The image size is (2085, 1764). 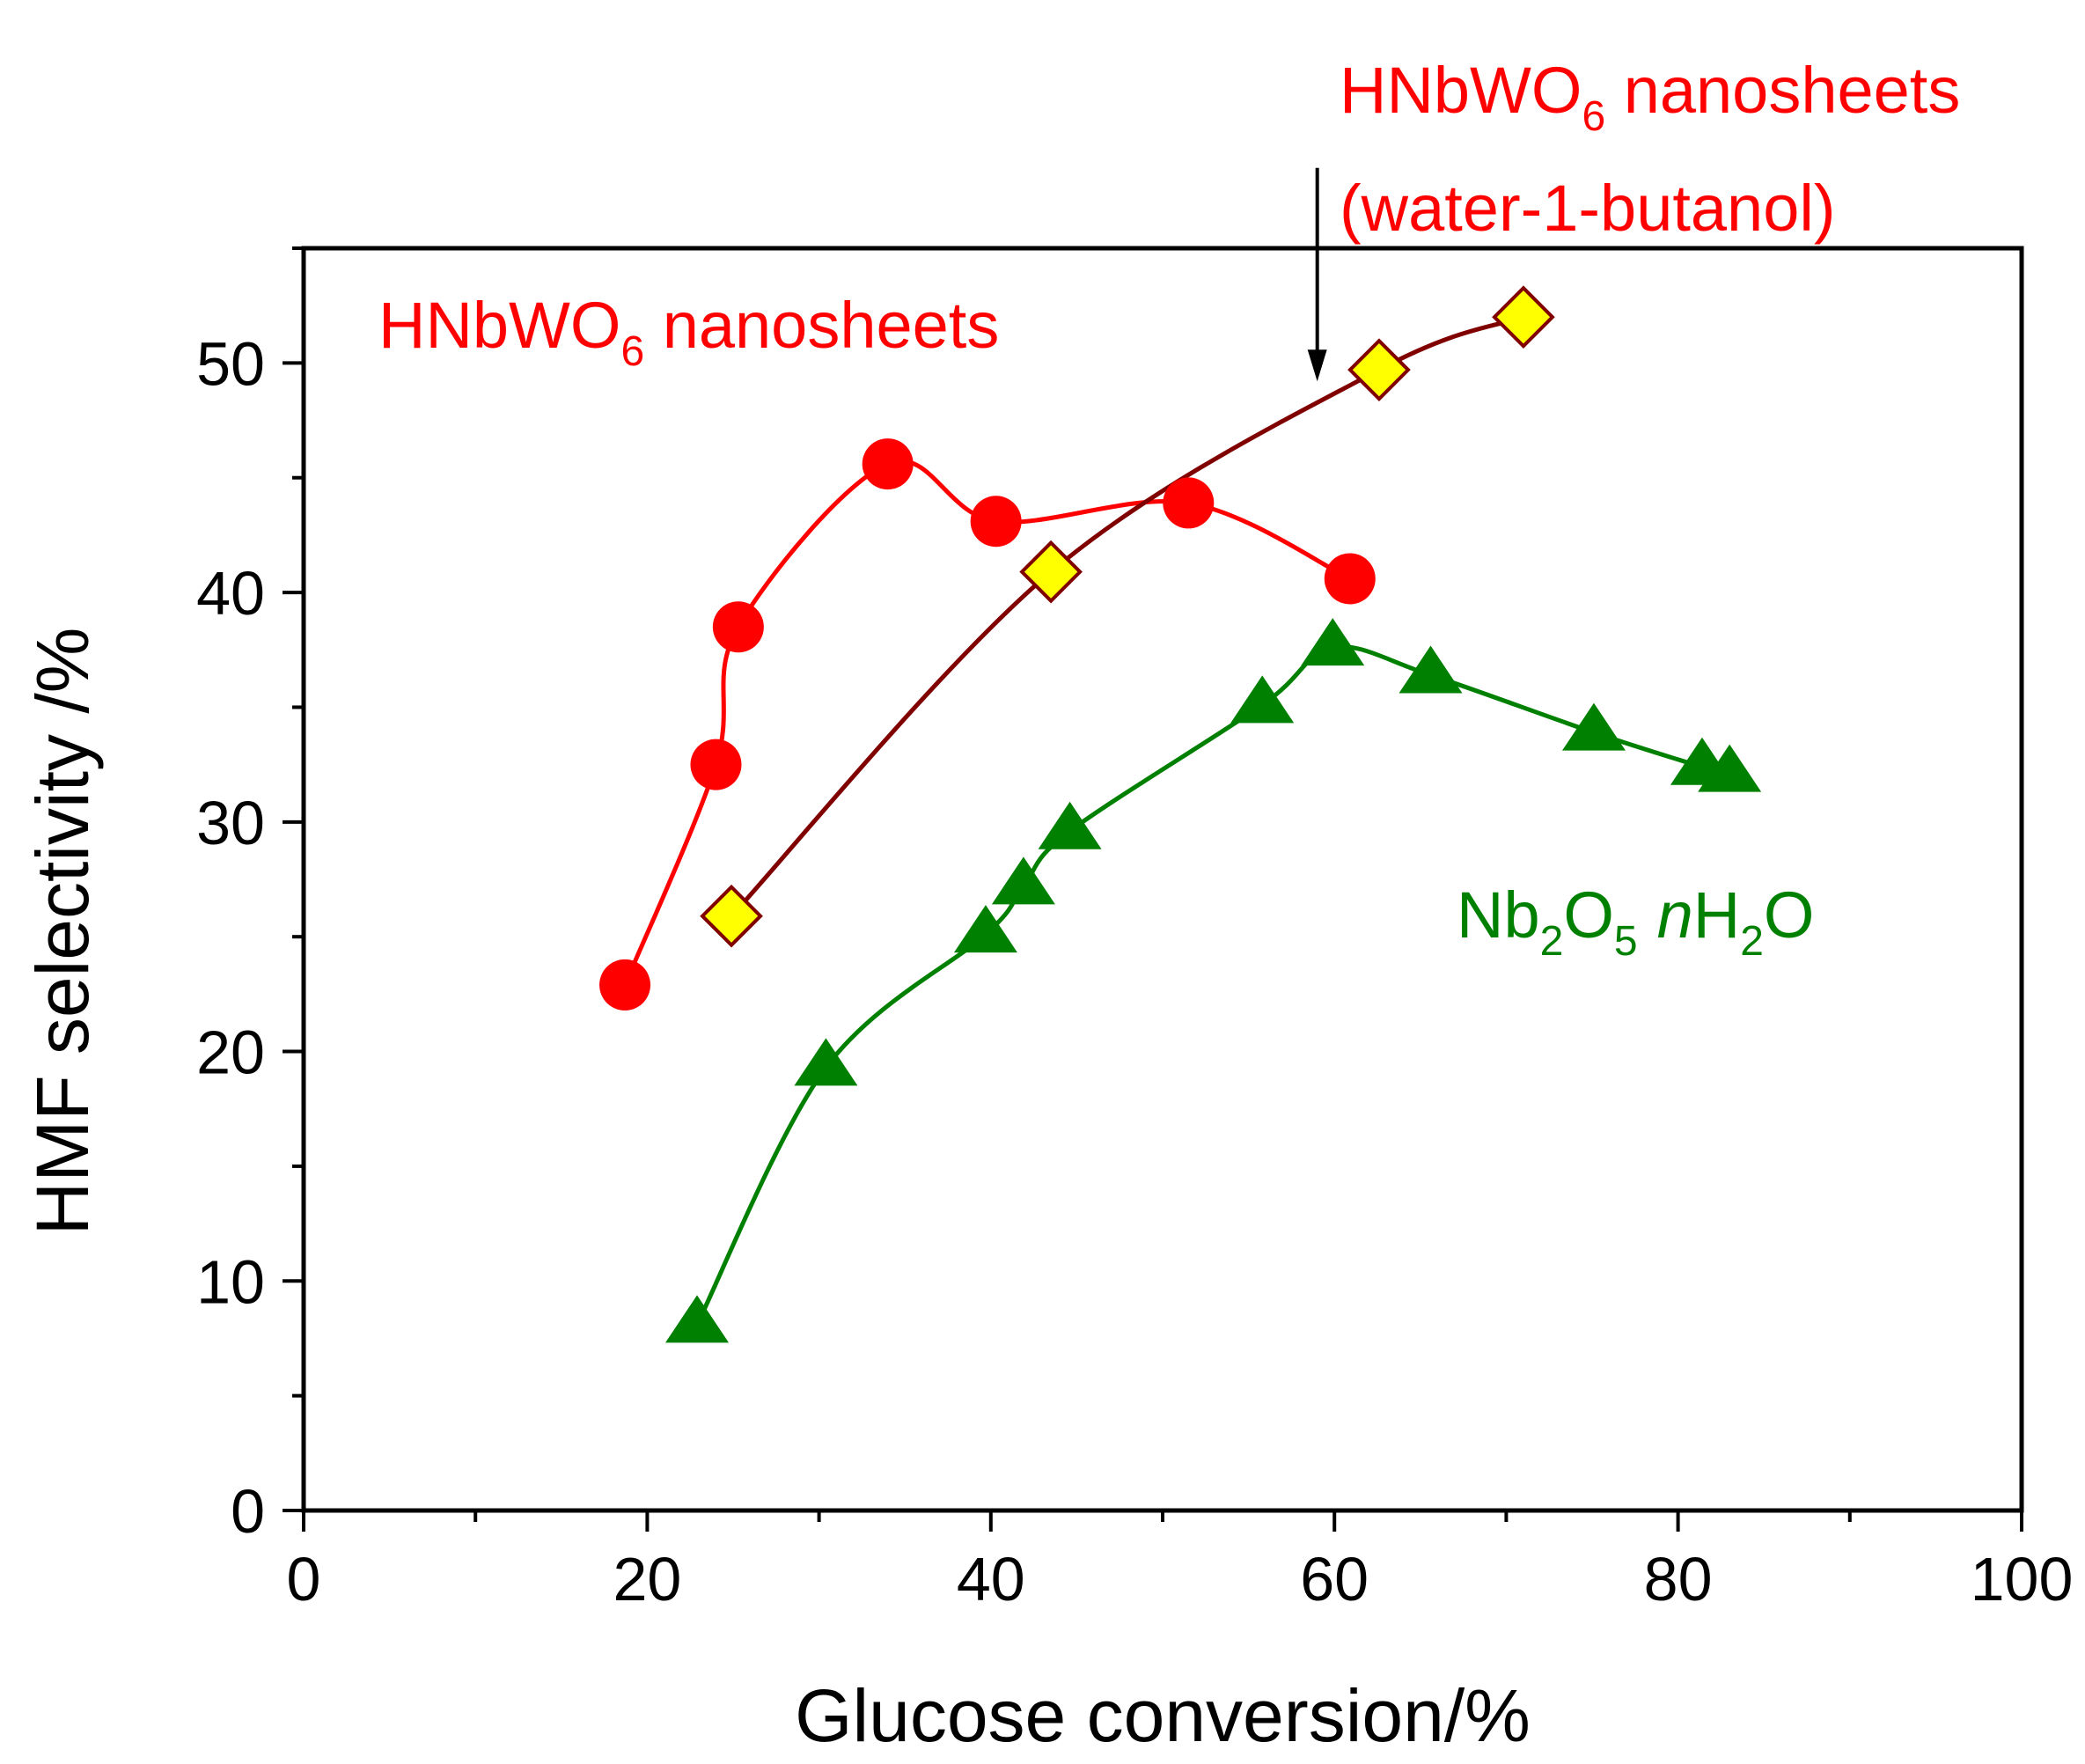 What do you see at coordinates (1498, 915) in the screenshot?
I see `nb-text: Nb` at bounding box center [1498, 915].